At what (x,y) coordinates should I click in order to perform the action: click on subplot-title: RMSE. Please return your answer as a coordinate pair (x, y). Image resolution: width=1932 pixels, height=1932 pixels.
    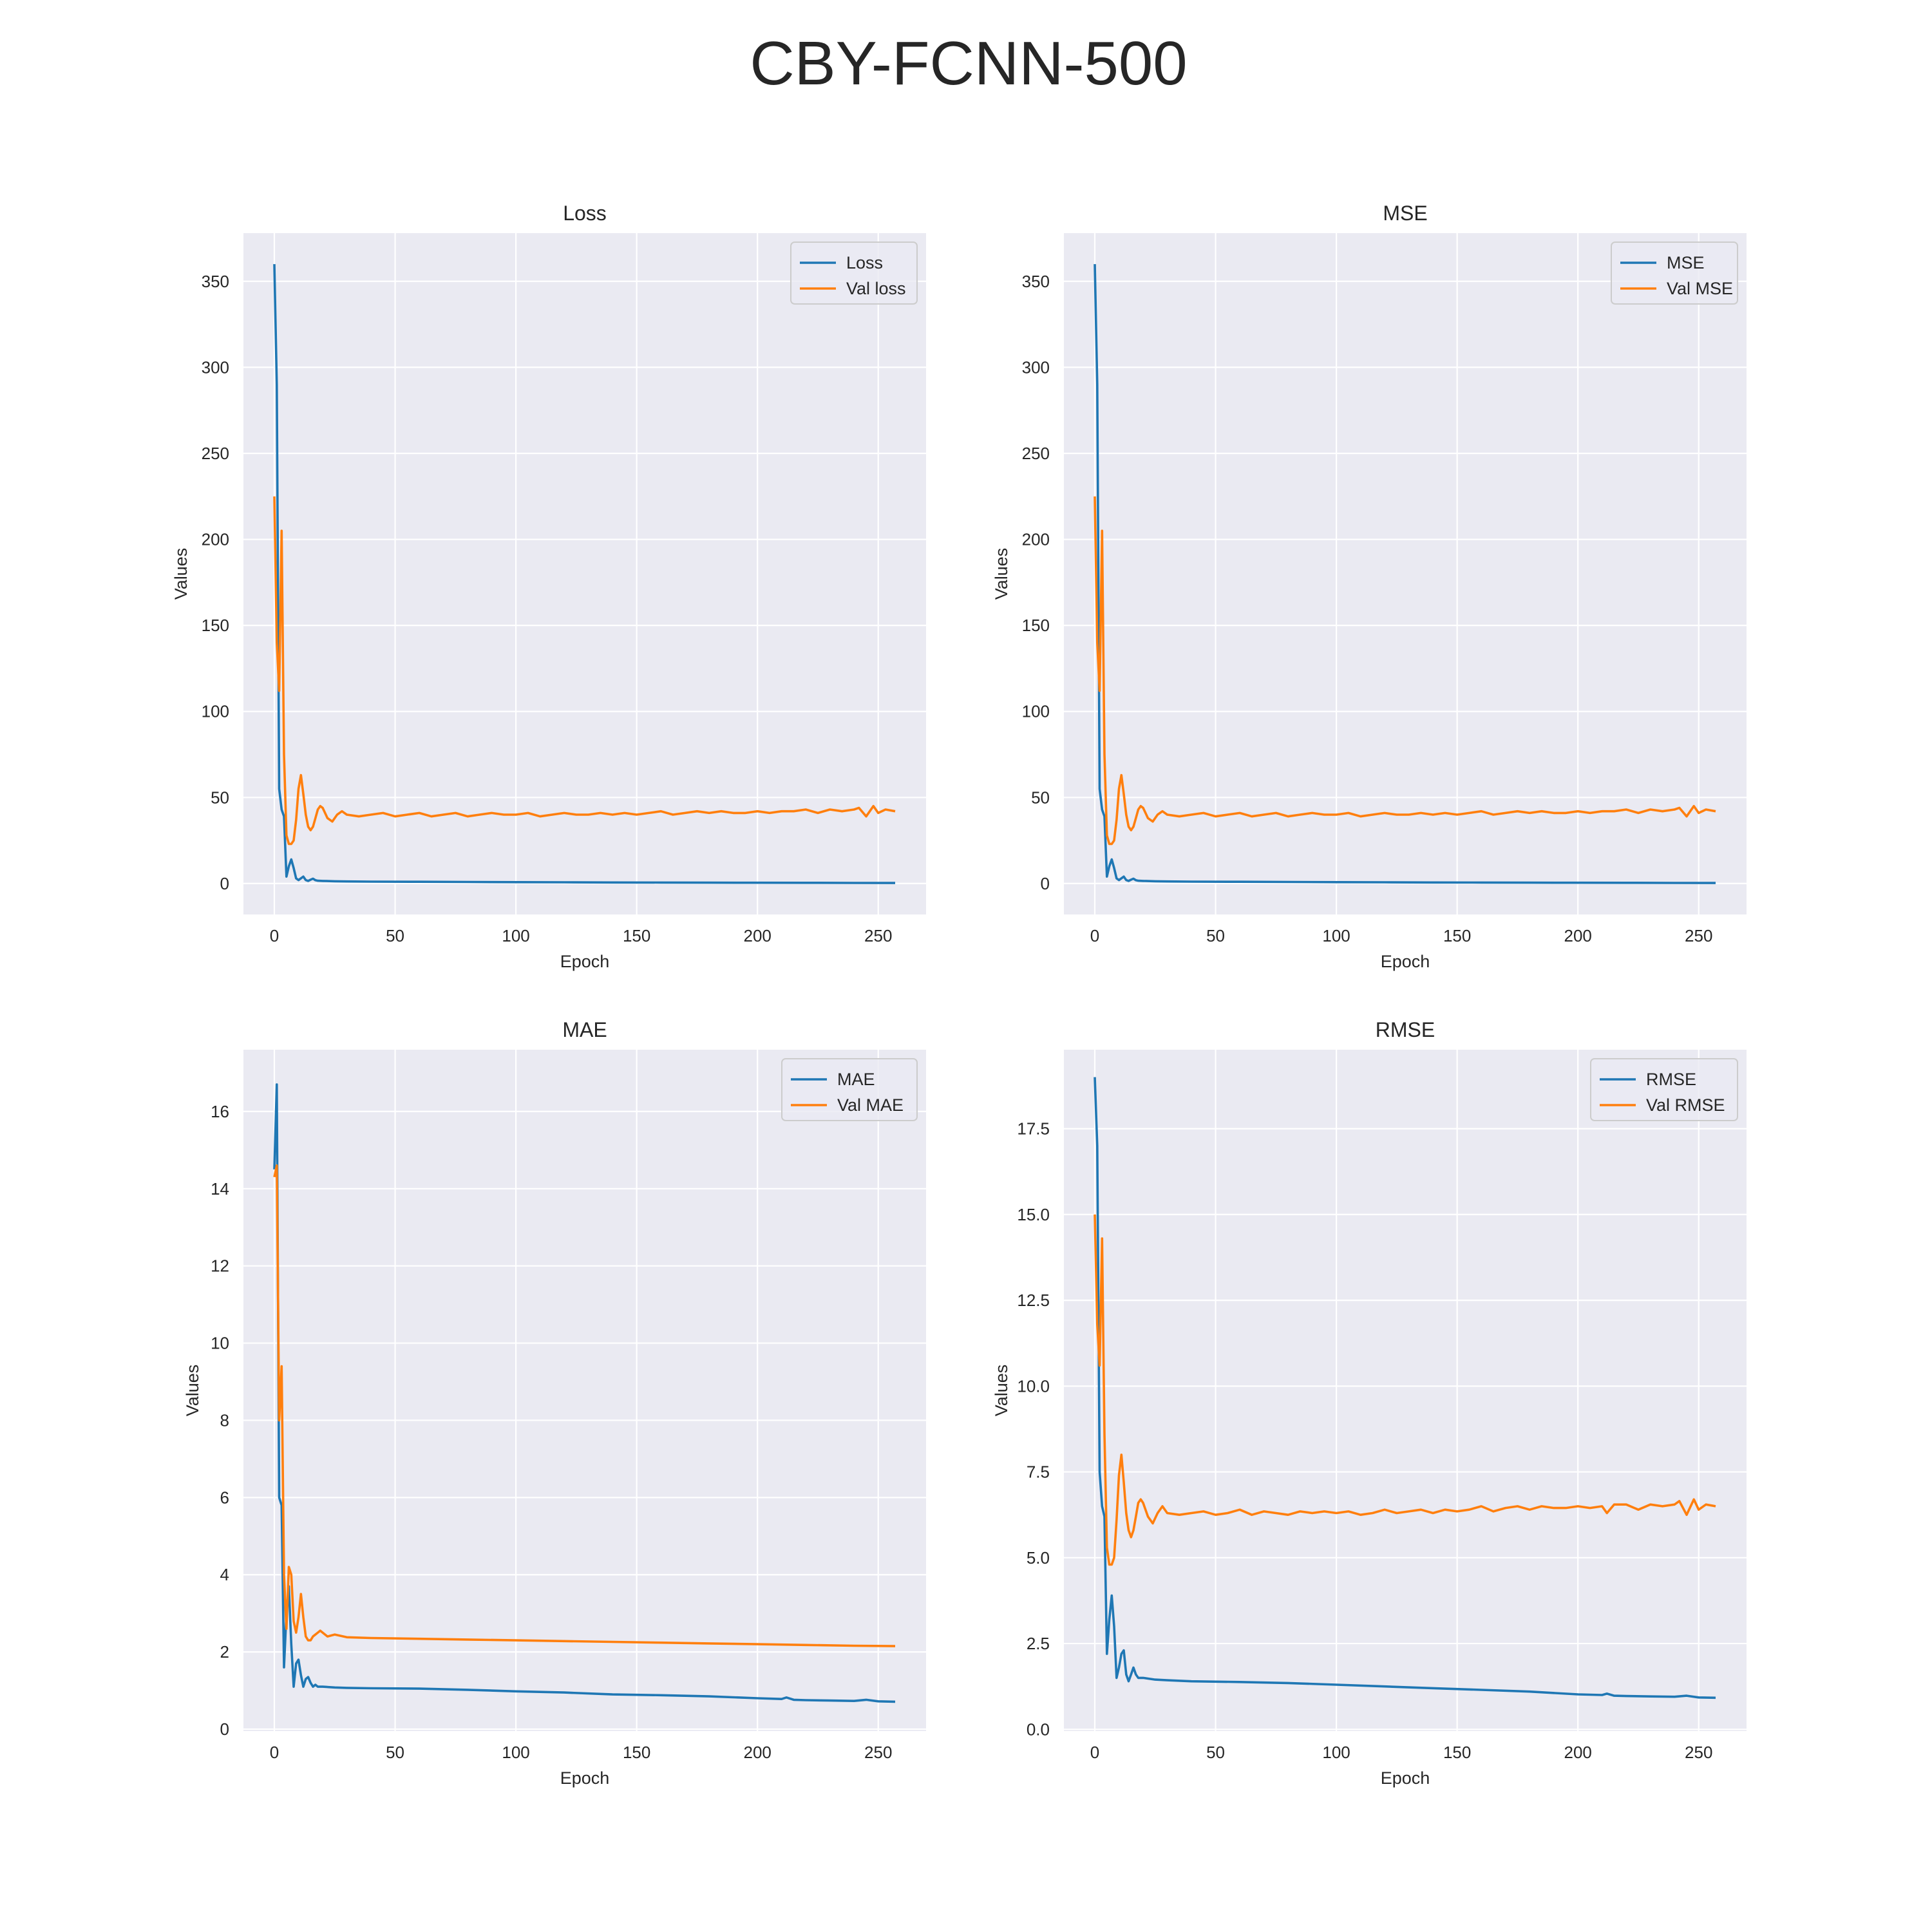
    Looking at the image, I should click on (1405, 1029).